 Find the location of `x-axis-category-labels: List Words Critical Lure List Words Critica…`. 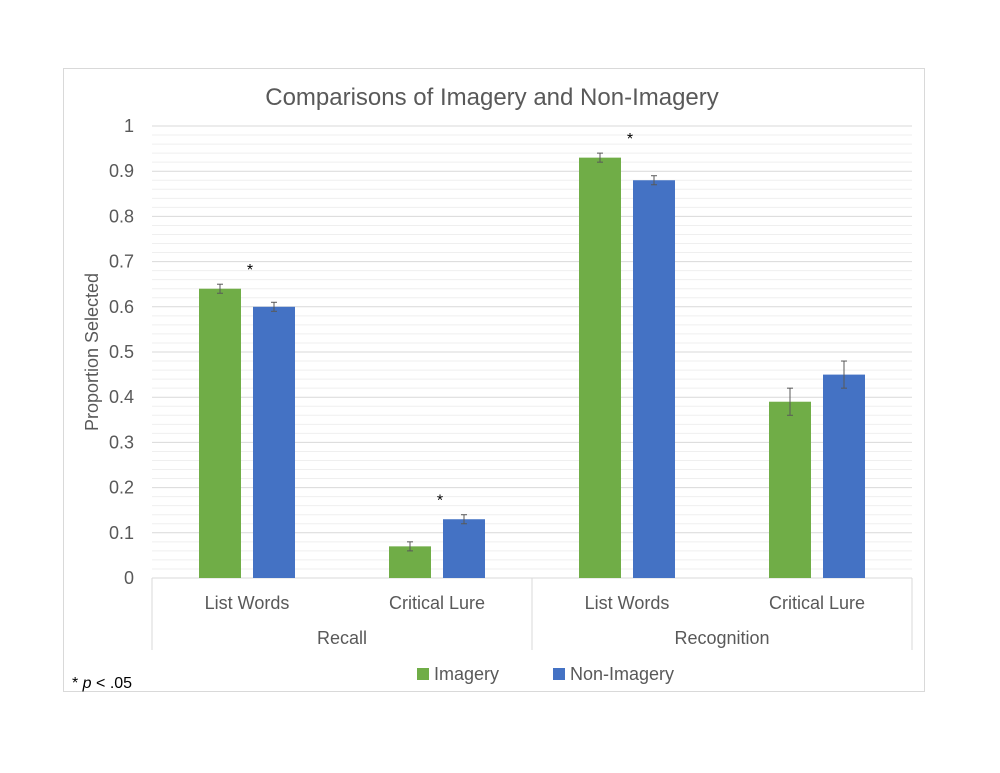

x-axis-category-labels: List Words Critical Lure List Words Critica… is located at coordinates (535, 620).